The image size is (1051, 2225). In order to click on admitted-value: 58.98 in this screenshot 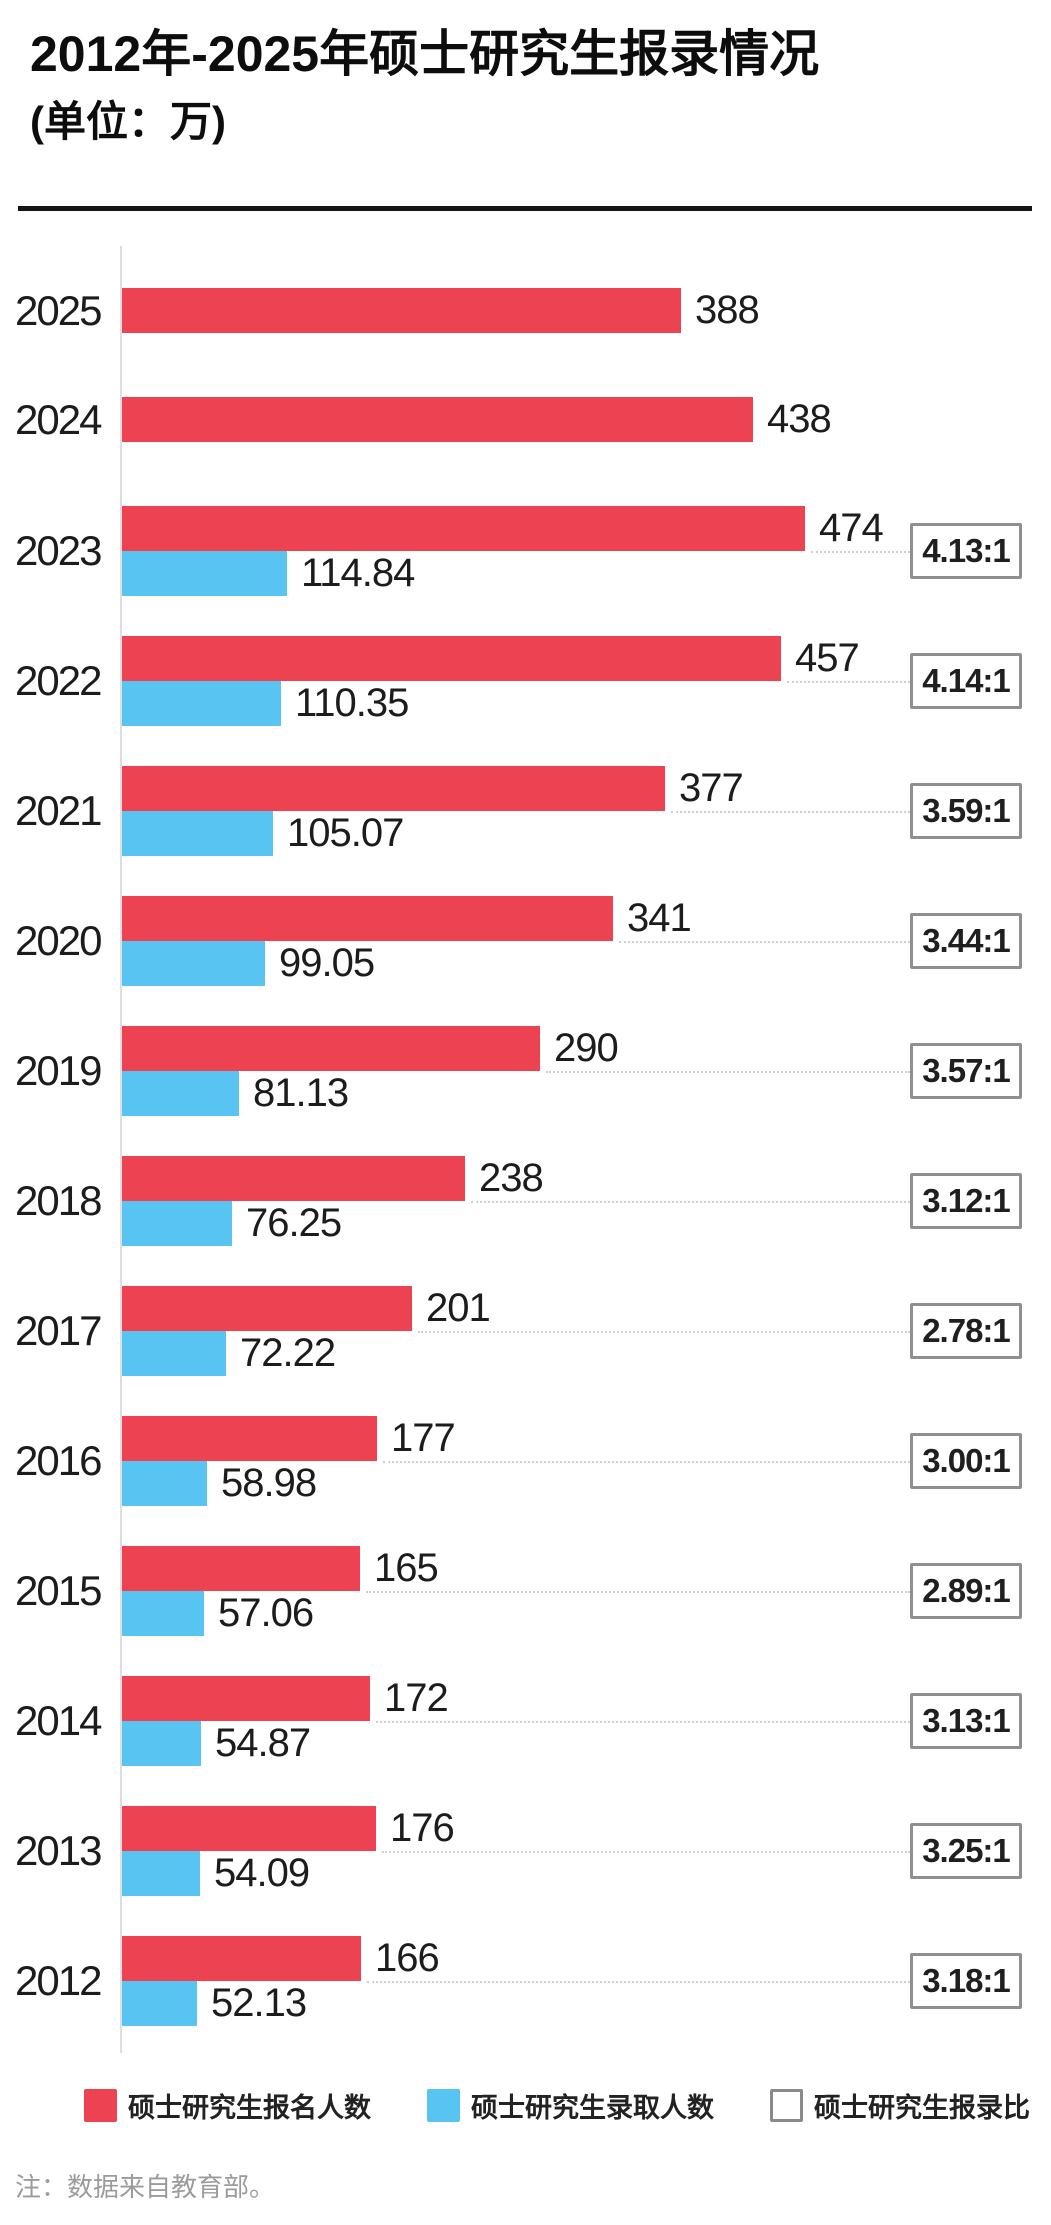, I will do `click(269, 1483)`.